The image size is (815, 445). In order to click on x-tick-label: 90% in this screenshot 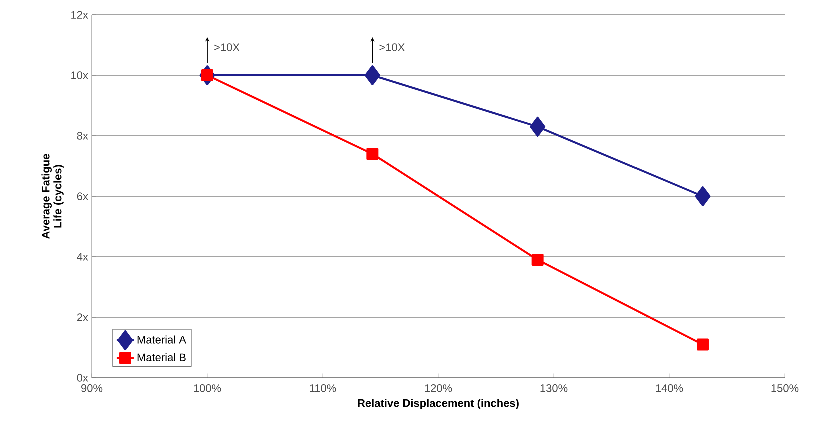, I will do `click(92, 388)`.